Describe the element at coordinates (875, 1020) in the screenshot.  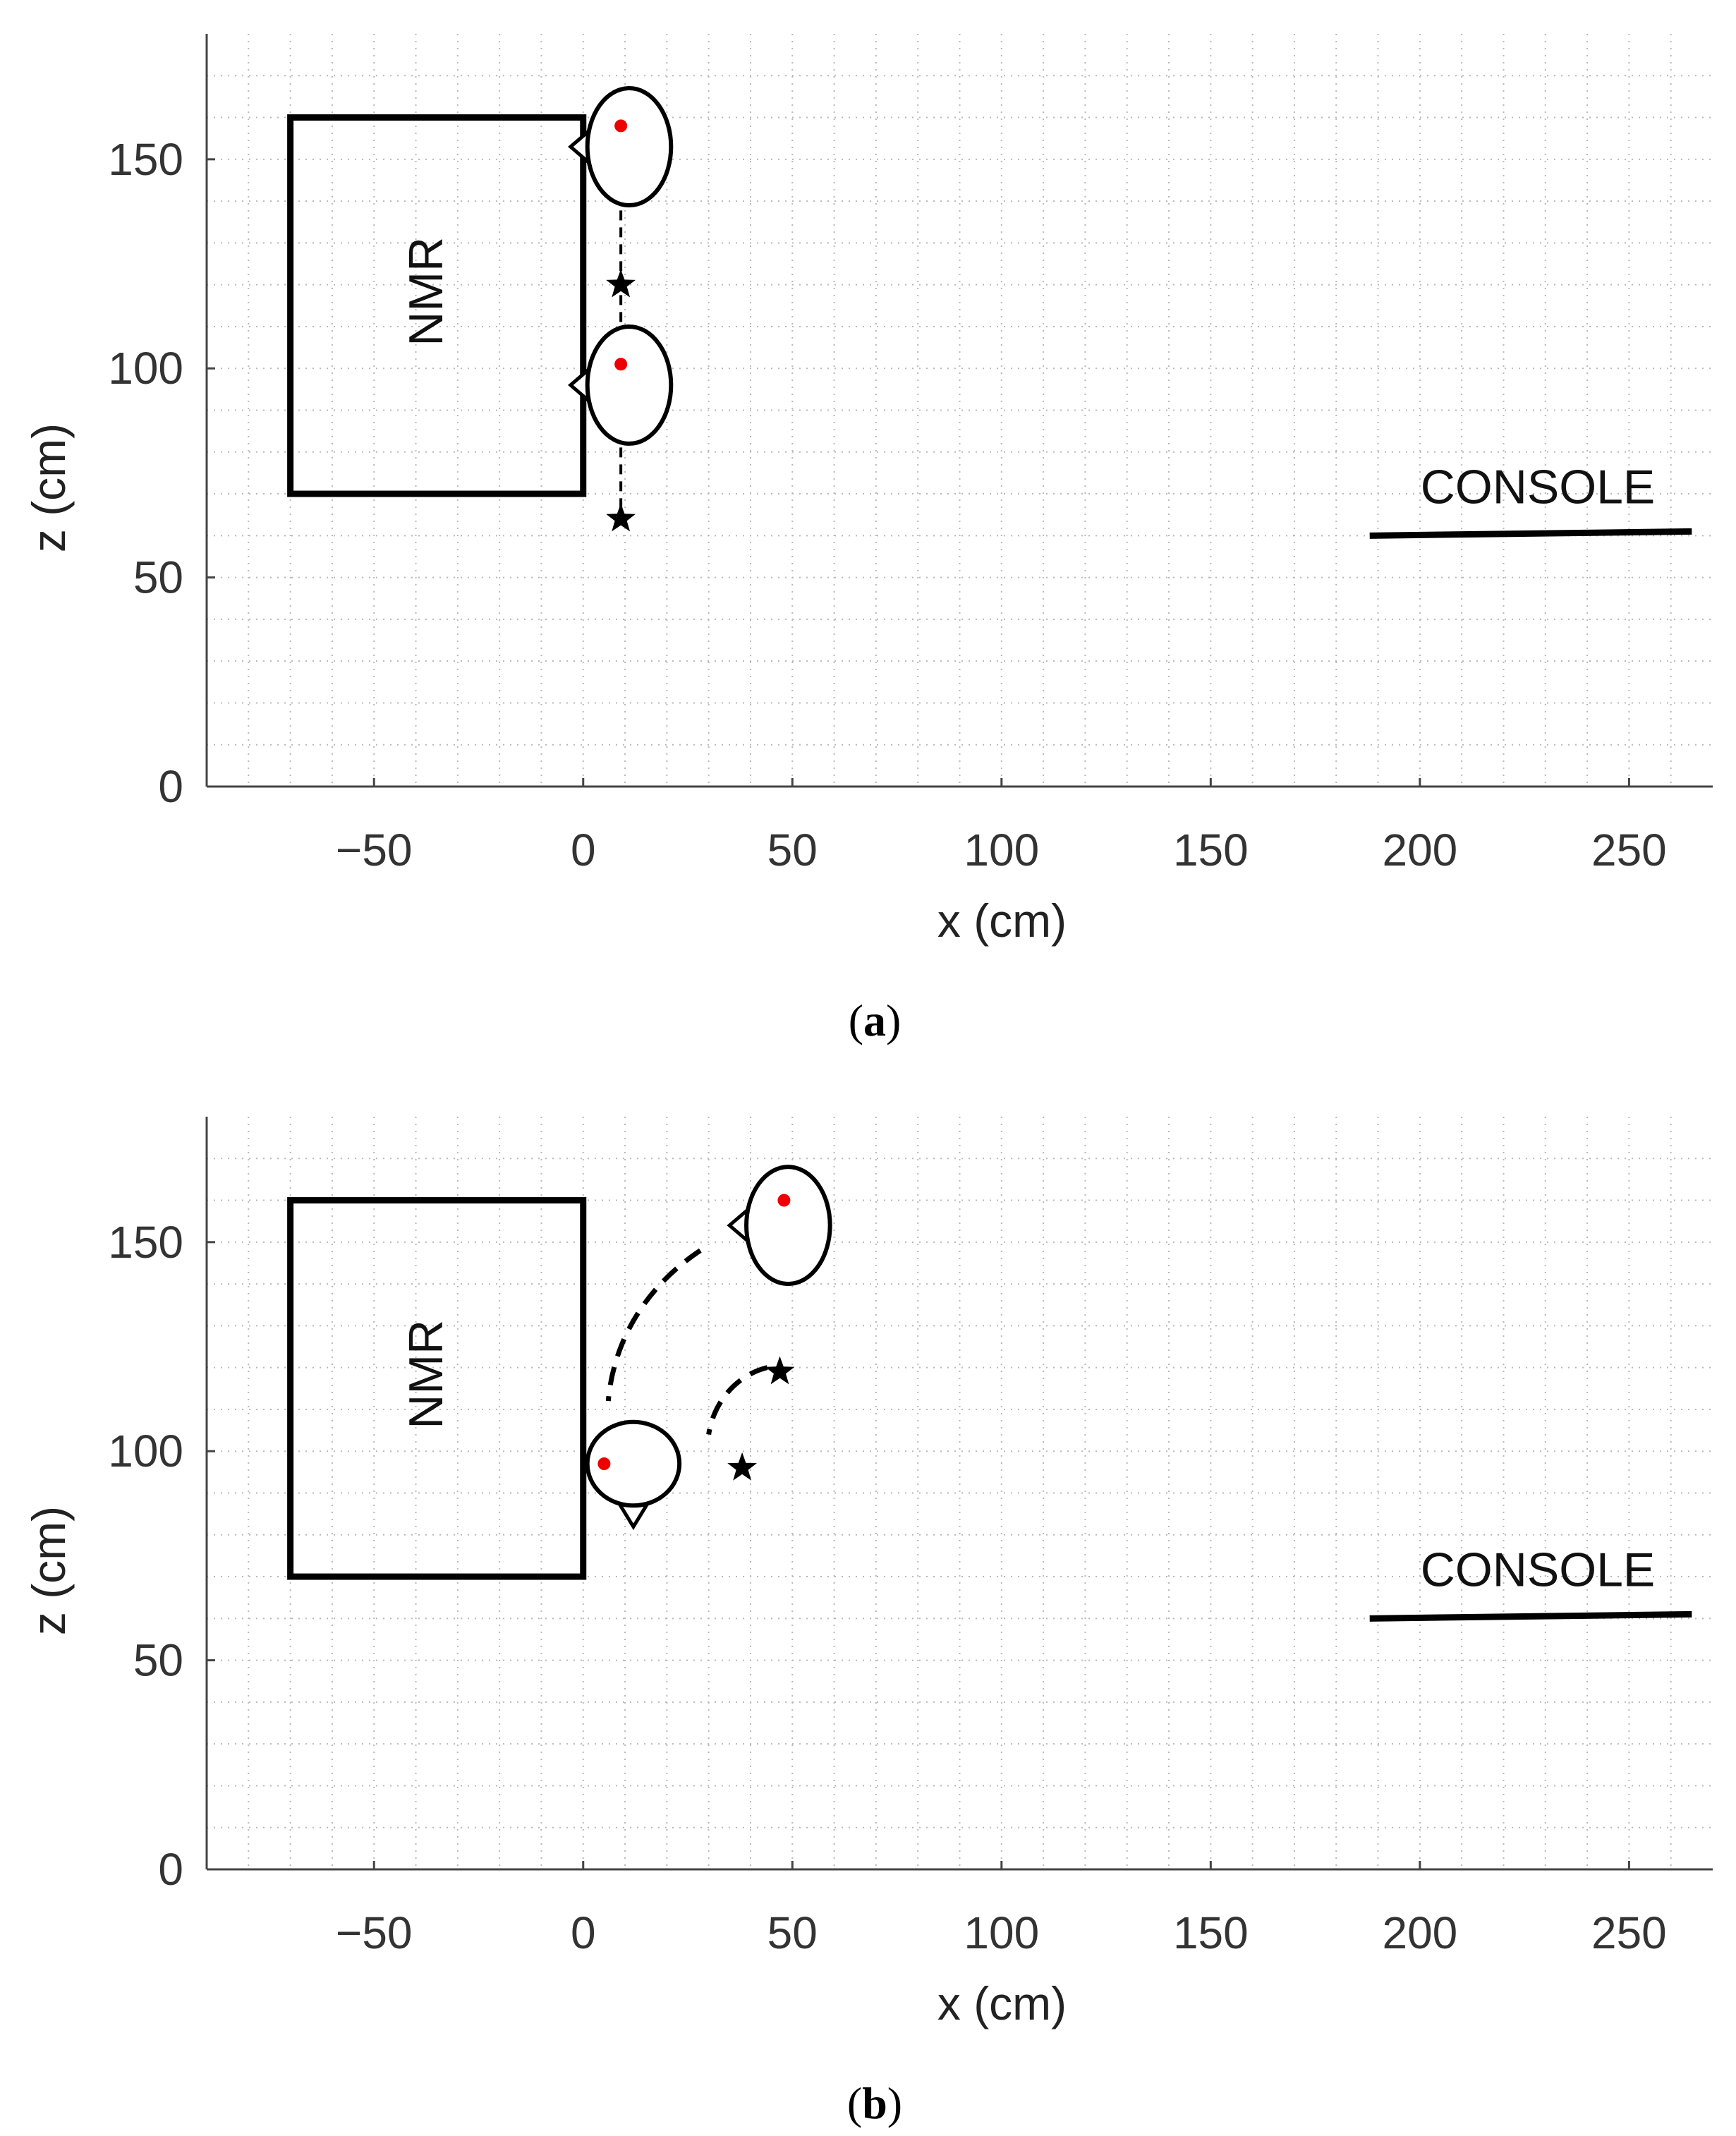
I see `panel-caption: (a)` at that location.